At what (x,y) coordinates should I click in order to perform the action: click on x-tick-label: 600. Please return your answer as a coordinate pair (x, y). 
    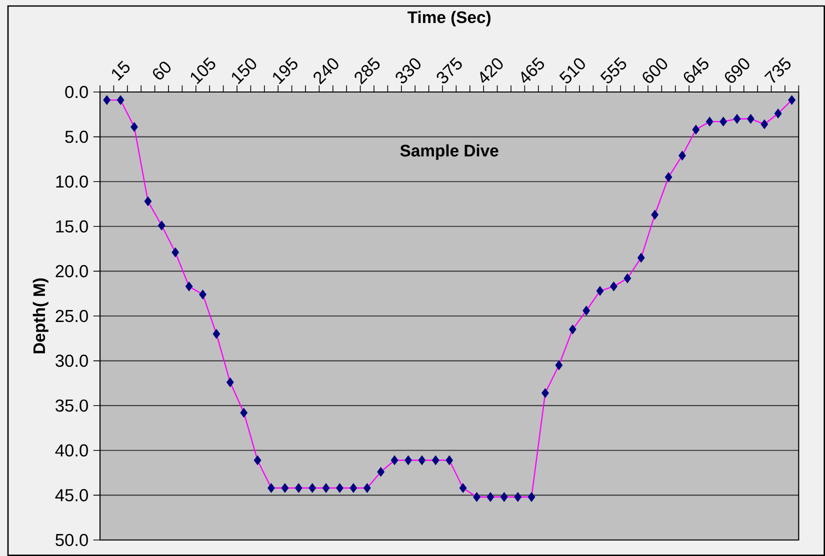
    Looking at the image, I should click on (655, 70).